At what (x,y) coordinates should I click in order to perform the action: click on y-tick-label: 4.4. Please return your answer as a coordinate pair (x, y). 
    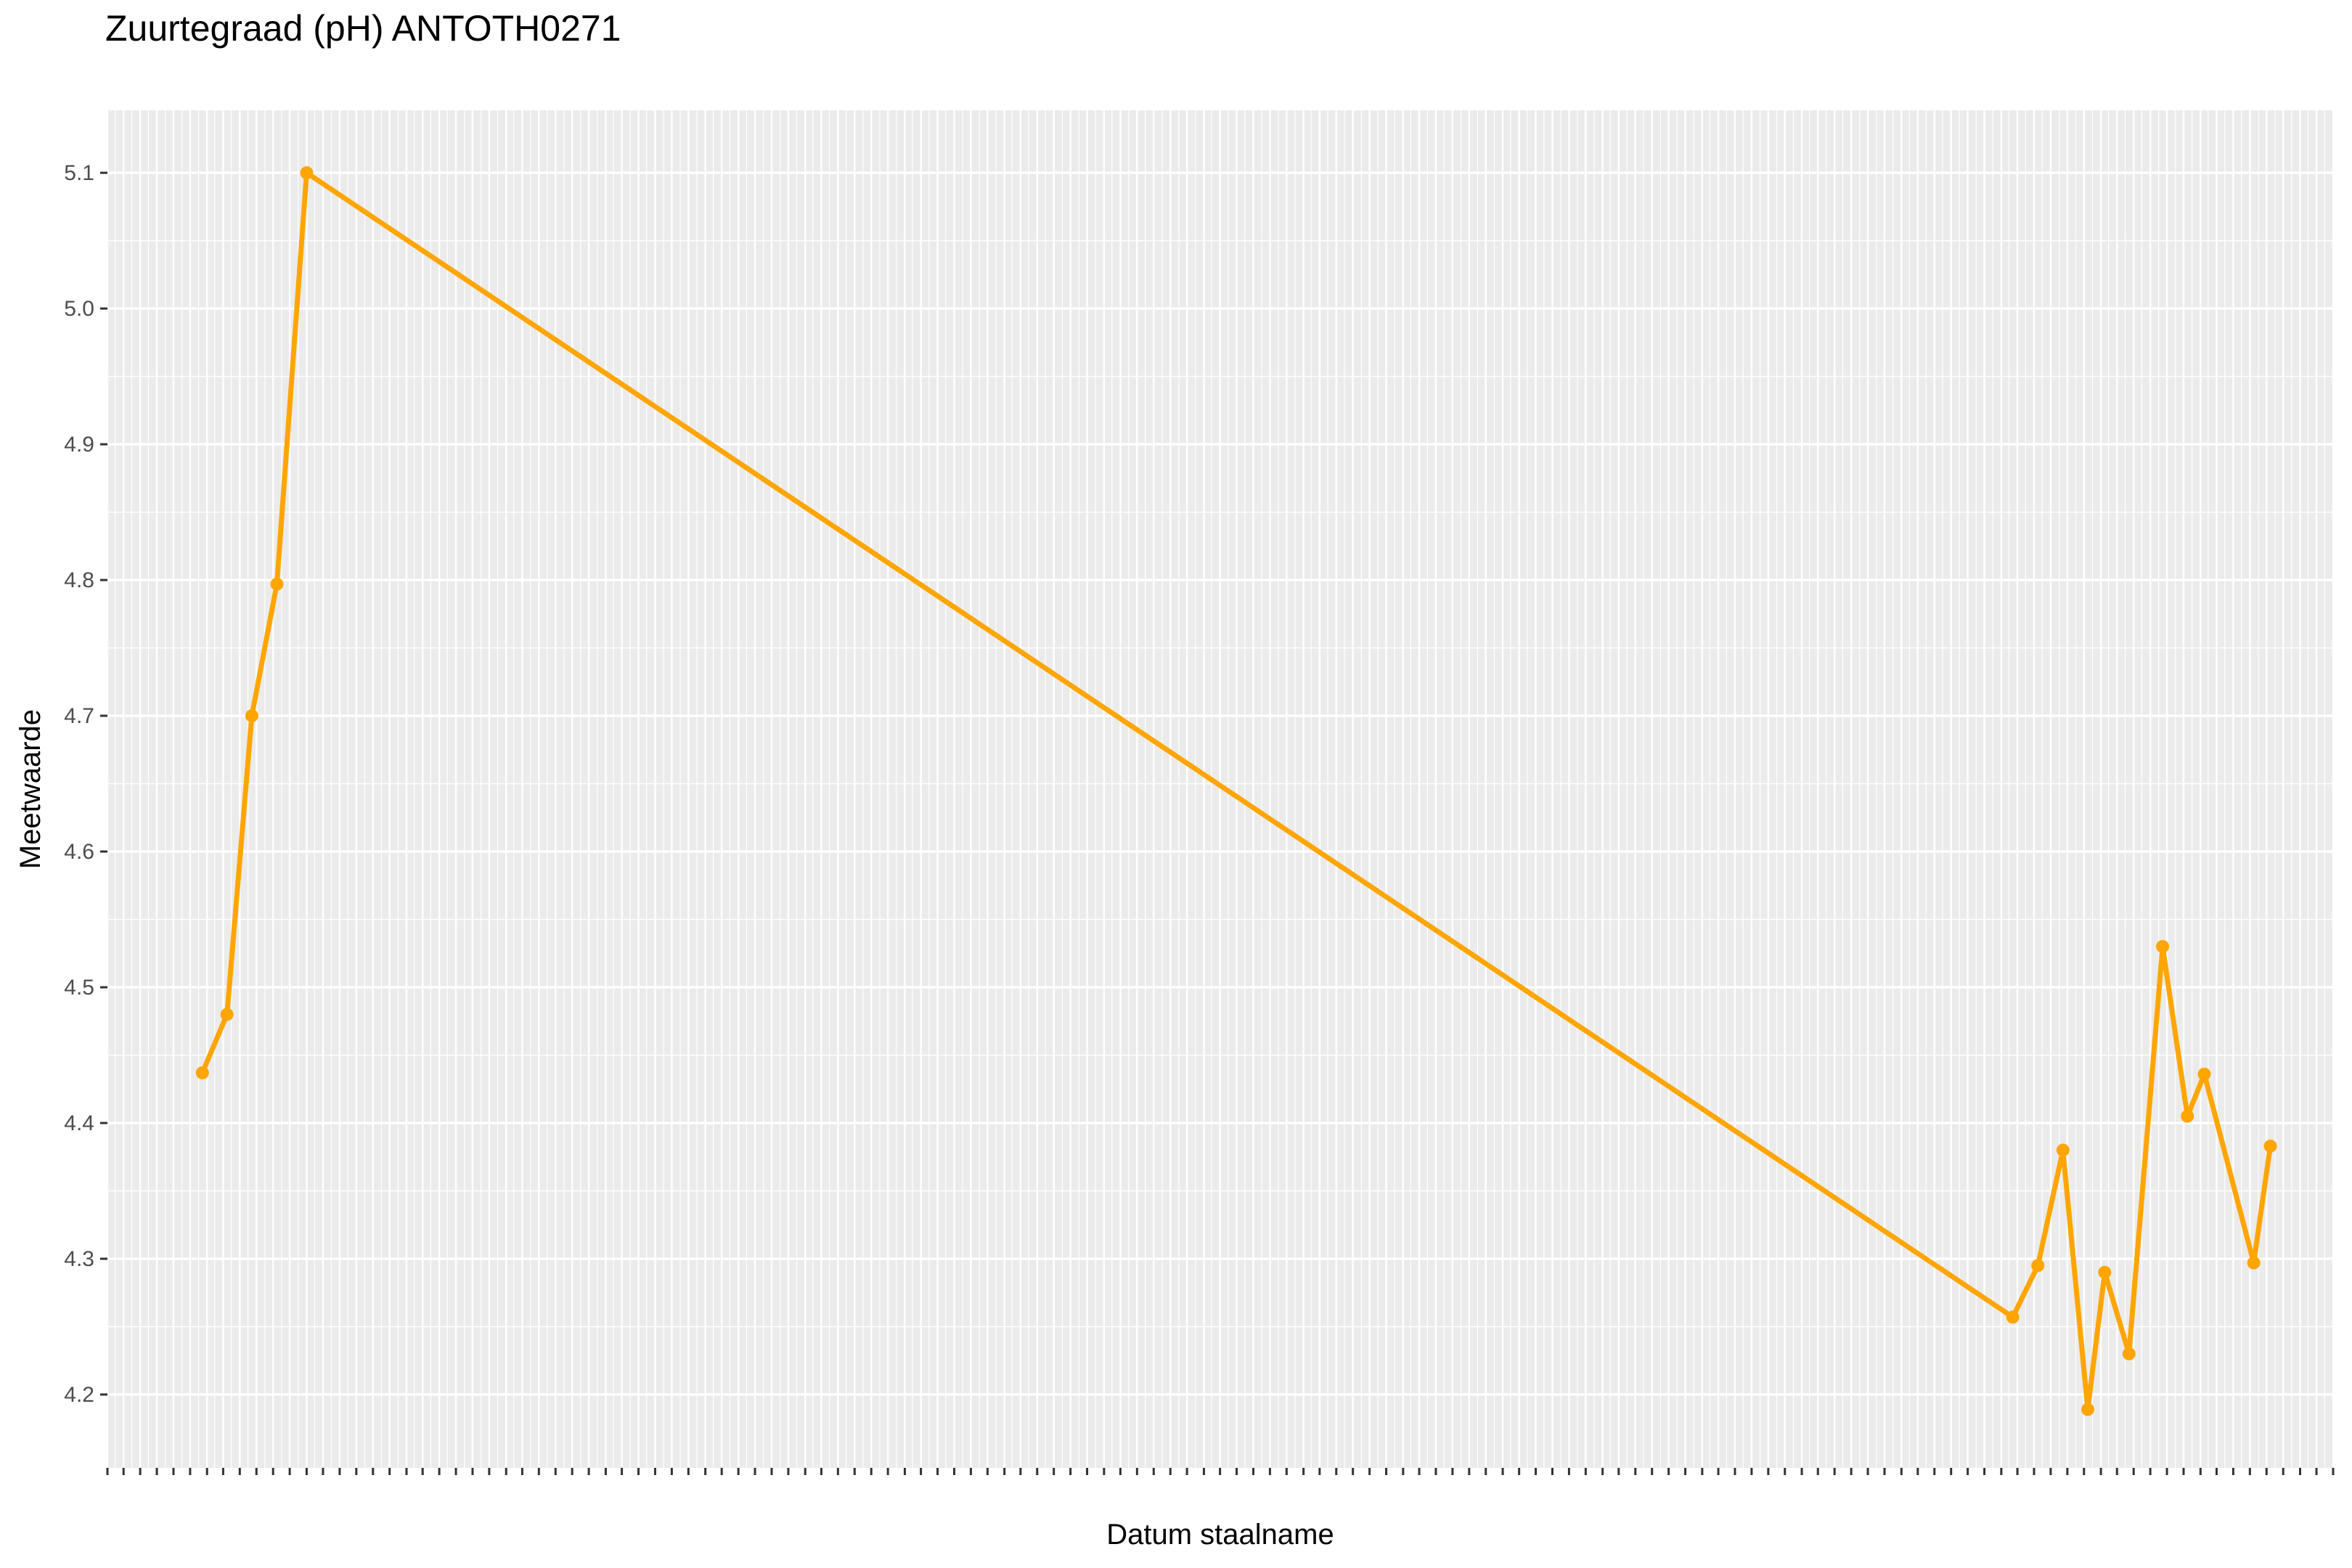
    Looking at the image, I should click on (79, 1123).